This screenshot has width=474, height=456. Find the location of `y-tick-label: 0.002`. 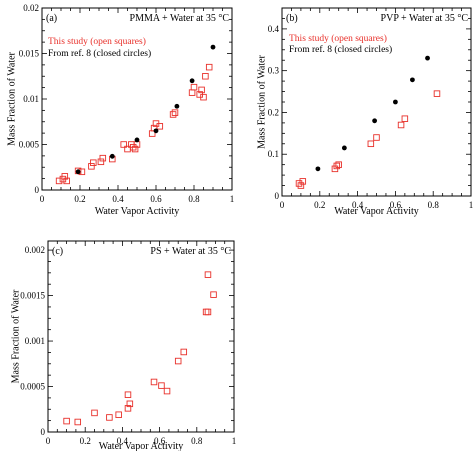

y-tick-label: 0.002 is located at coordinates (35, 250).